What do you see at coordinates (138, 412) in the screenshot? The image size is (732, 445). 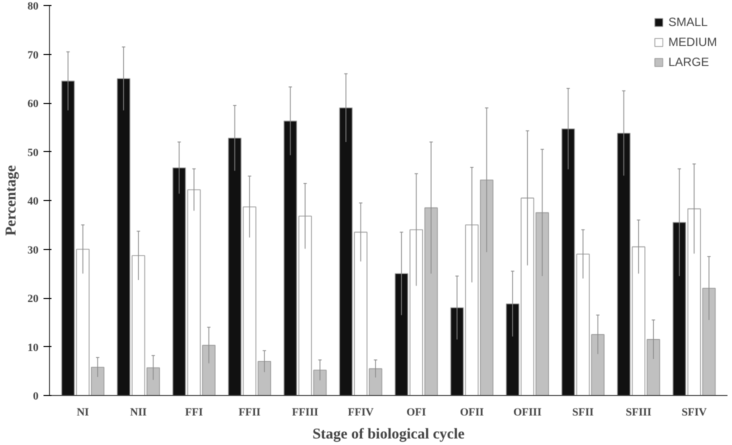 I see `x-tick-label: NII` at bounding box center [138, 412].